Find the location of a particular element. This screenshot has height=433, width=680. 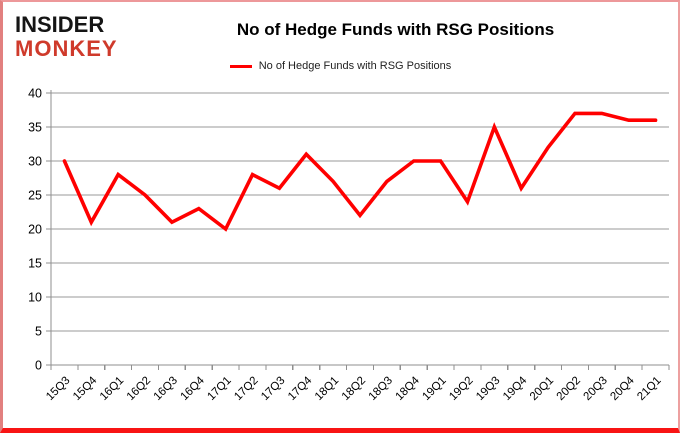

x-tick-label: 20Q1 is located at coordinates (542, 389).